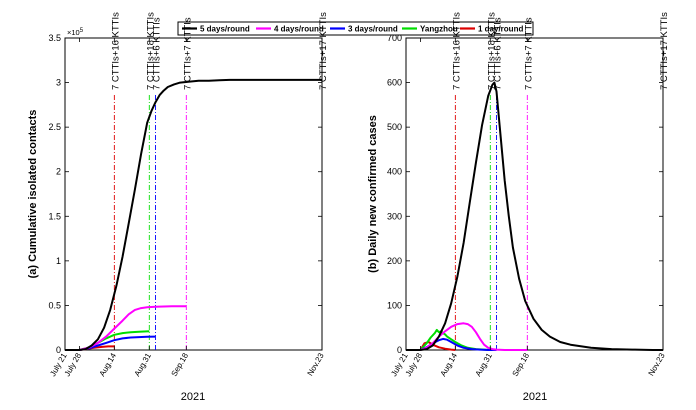 This screenshot has height=410, width=696. I want to click on legend-label: 3 days/round, so click(373, 29).